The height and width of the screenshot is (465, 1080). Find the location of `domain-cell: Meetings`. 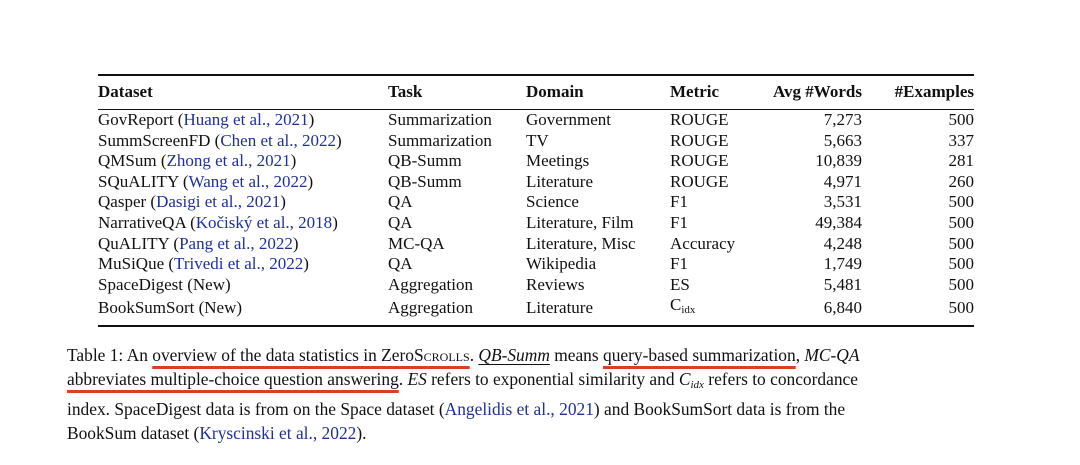

domain-cell: Meetings is located at coordinates (558, 161).